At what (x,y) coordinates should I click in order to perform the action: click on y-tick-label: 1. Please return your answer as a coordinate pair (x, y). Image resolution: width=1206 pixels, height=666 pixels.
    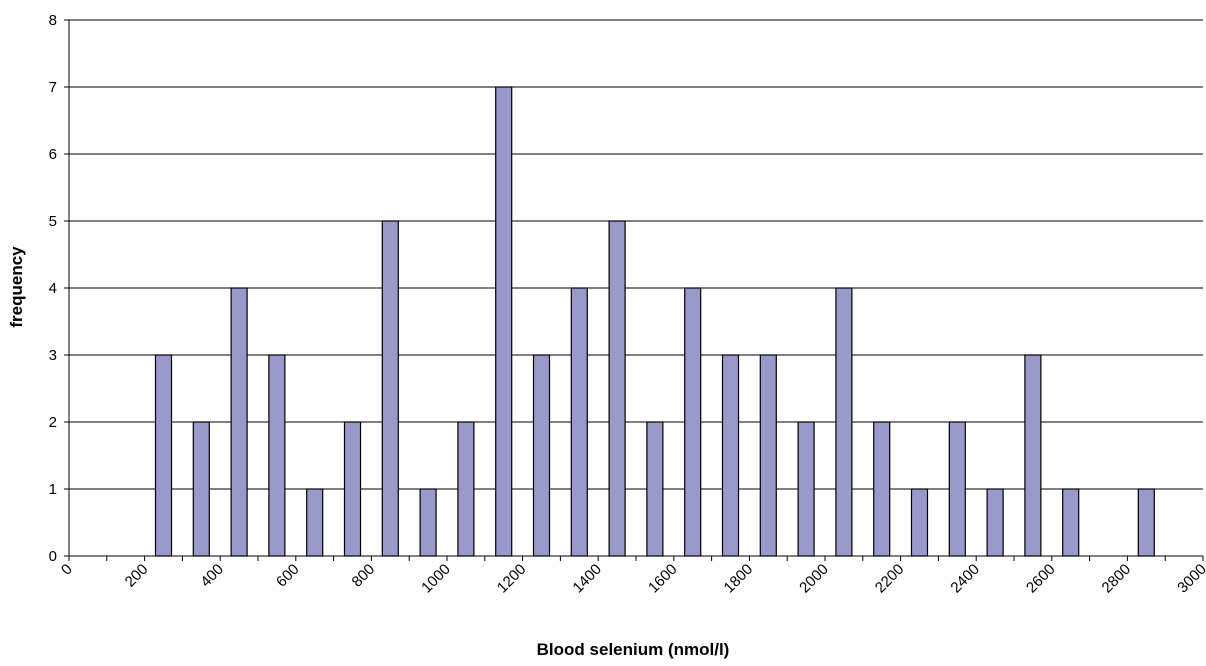
    Looking at the image, I should click on (53, 489).